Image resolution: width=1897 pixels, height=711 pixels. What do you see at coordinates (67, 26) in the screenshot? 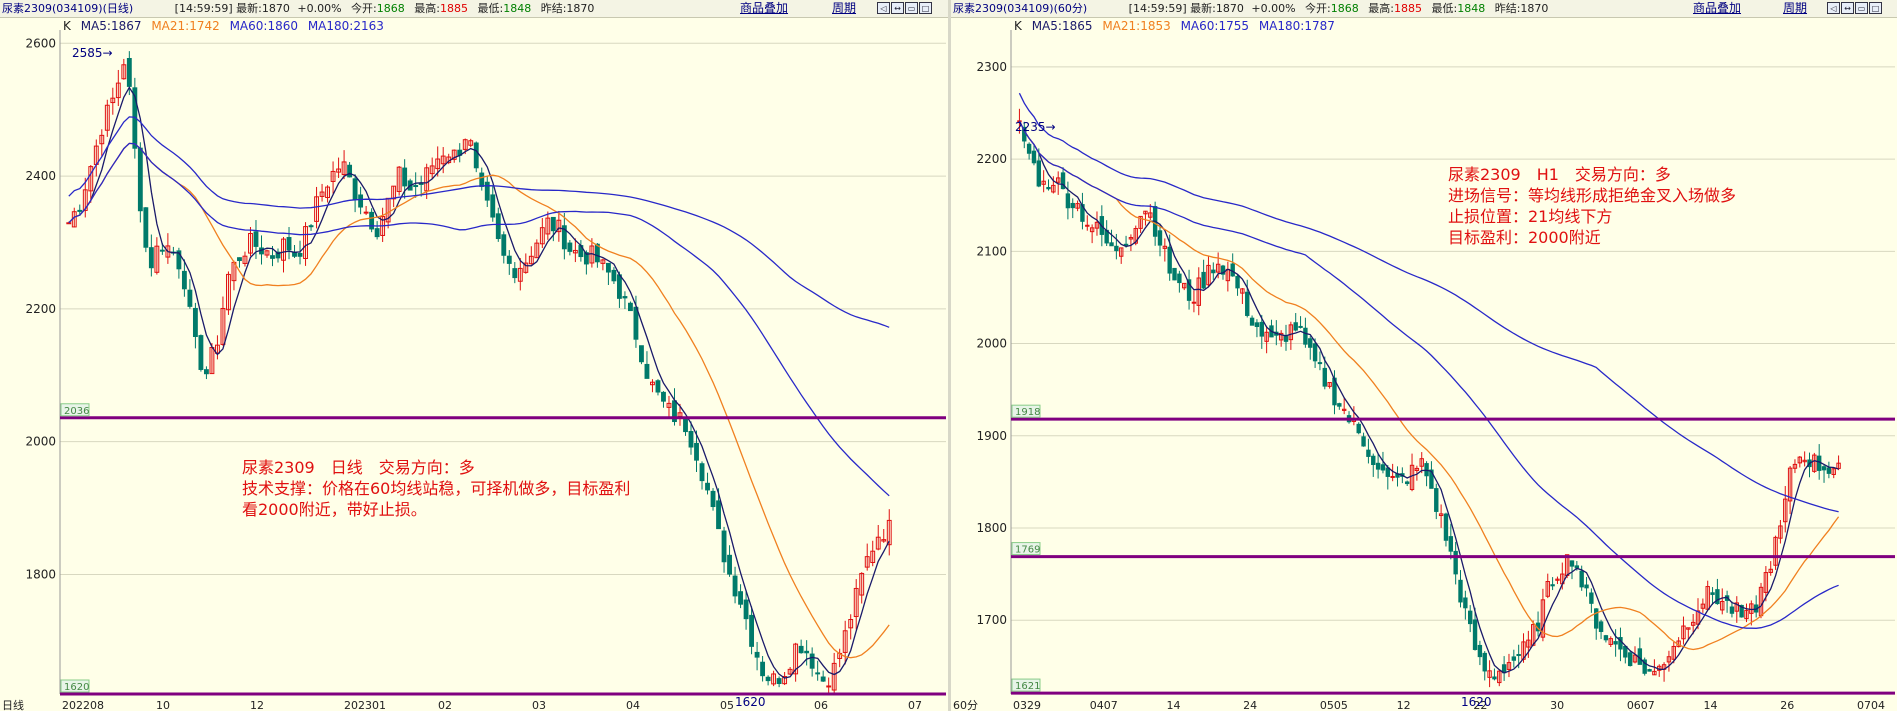
I see `k-label: K` at bounding box center [67, 26].